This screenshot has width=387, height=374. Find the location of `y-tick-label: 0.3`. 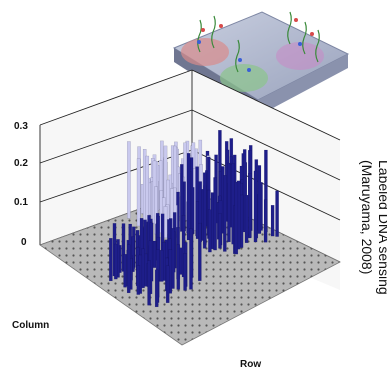

y-tick-label: 0.3 is located at coordinates (21, 126).